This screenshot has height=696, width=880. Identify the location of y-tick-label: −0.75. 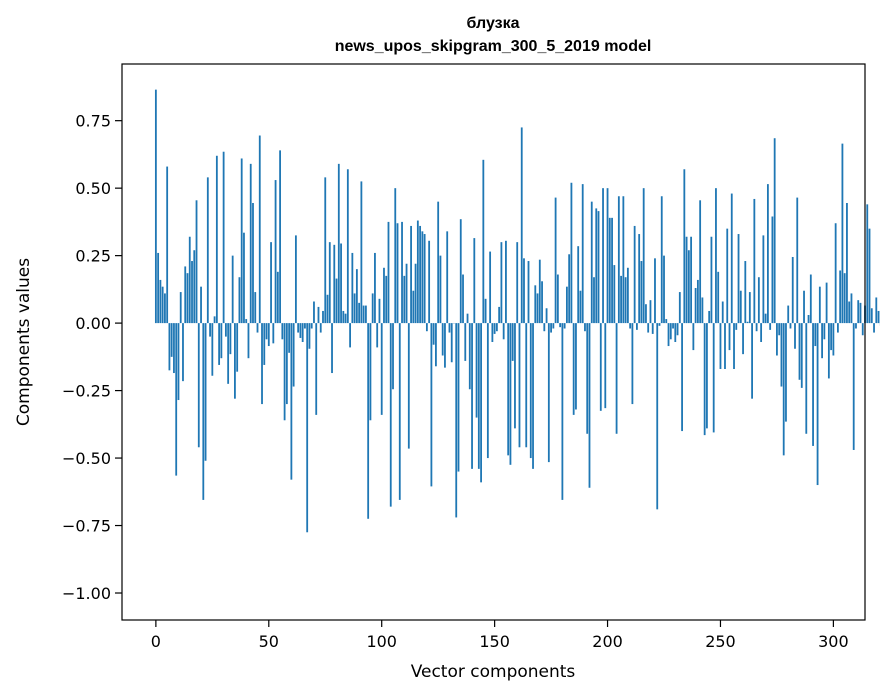
(86, 526).